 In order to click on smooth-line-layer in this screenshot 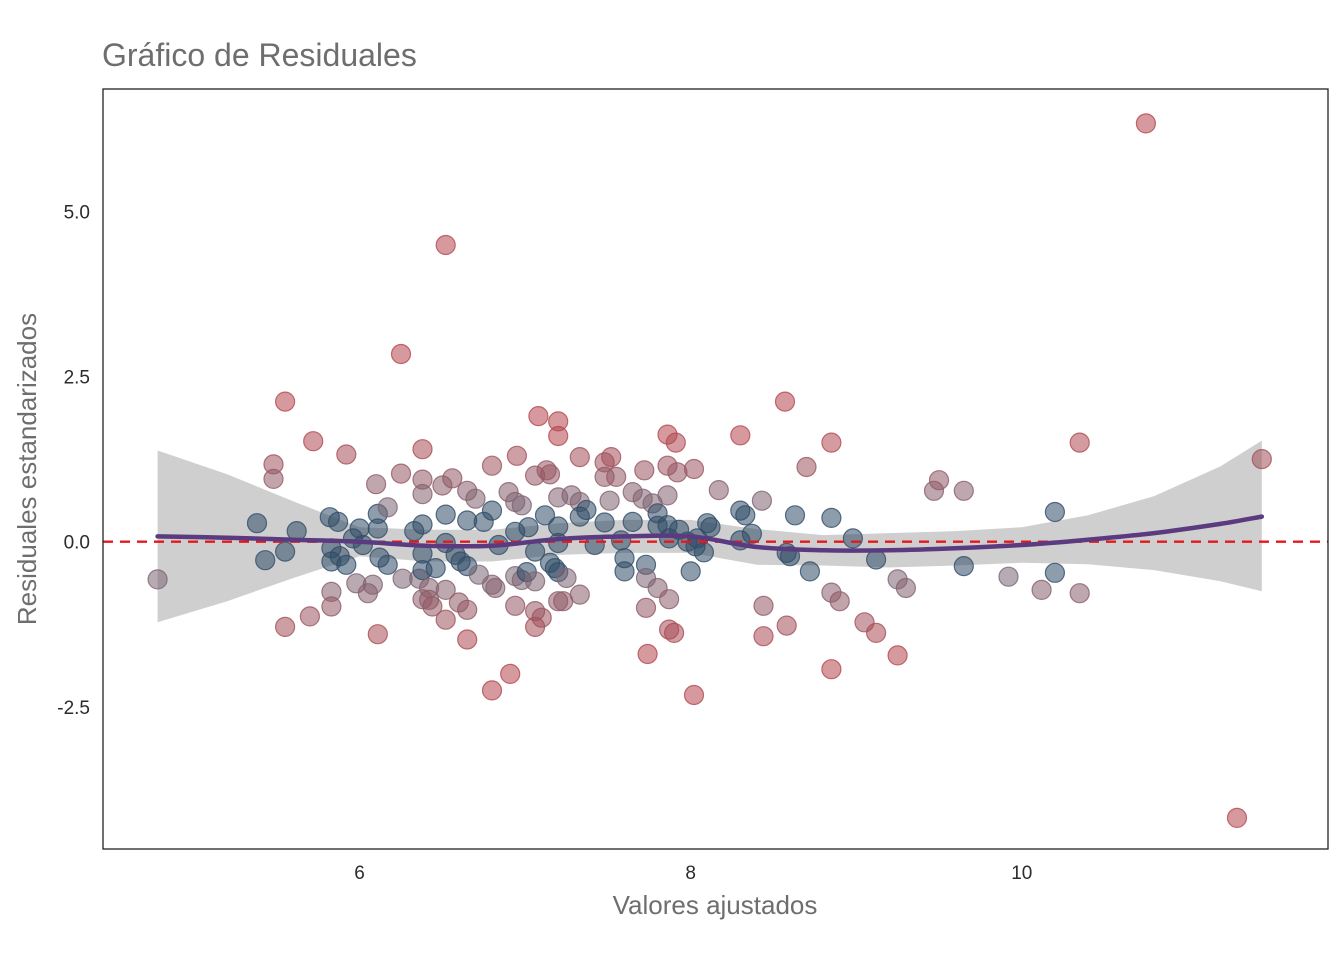, I will do `click(710, 533)`.